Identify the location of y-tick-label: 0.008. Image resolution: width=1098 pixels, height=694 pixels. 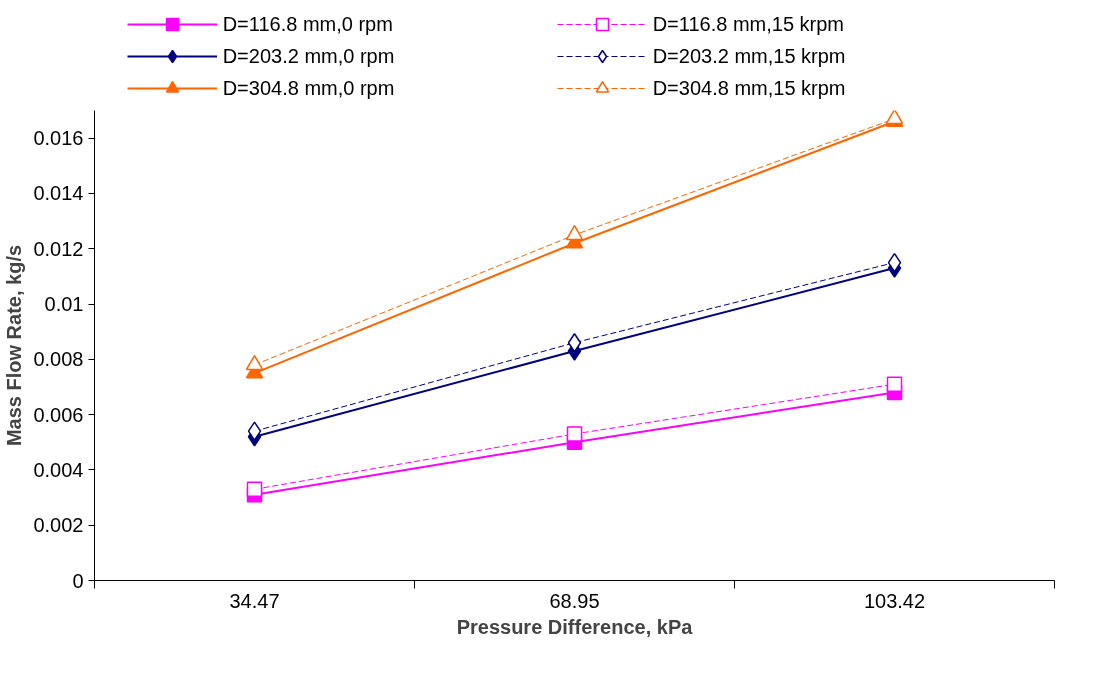
(58, 359).